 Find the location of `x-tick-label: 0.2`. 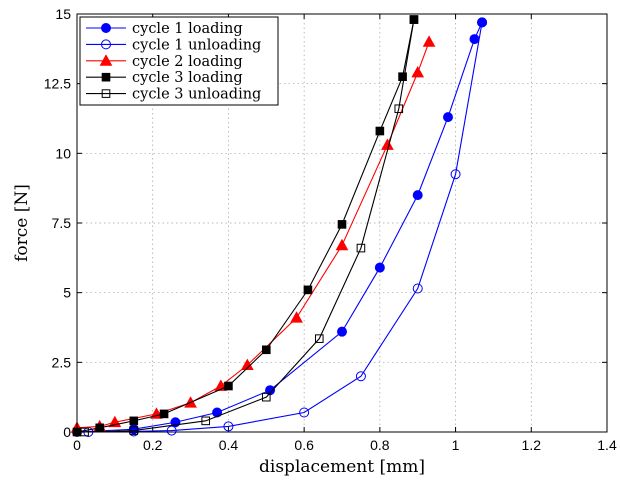

x-tick-label: 0.2 is located at coordinates (153, 445).